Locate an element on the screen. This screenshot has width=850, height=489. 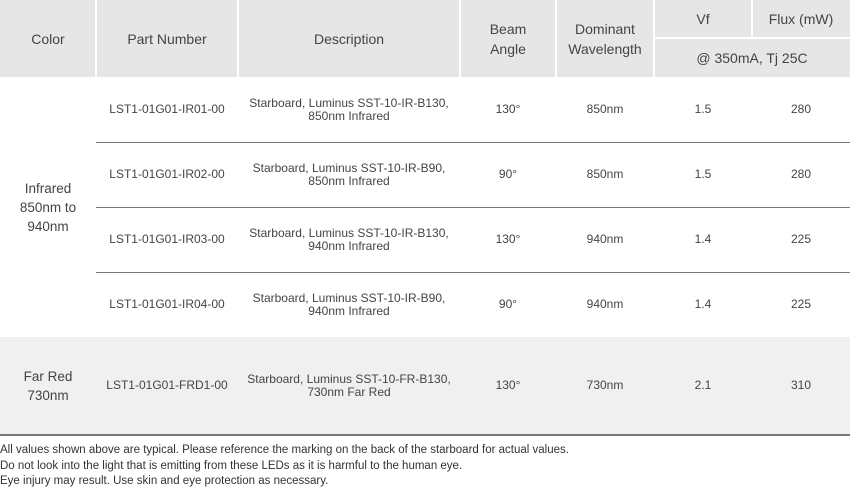
vf-cell: 2.1 is located at coordinates (703, 385).